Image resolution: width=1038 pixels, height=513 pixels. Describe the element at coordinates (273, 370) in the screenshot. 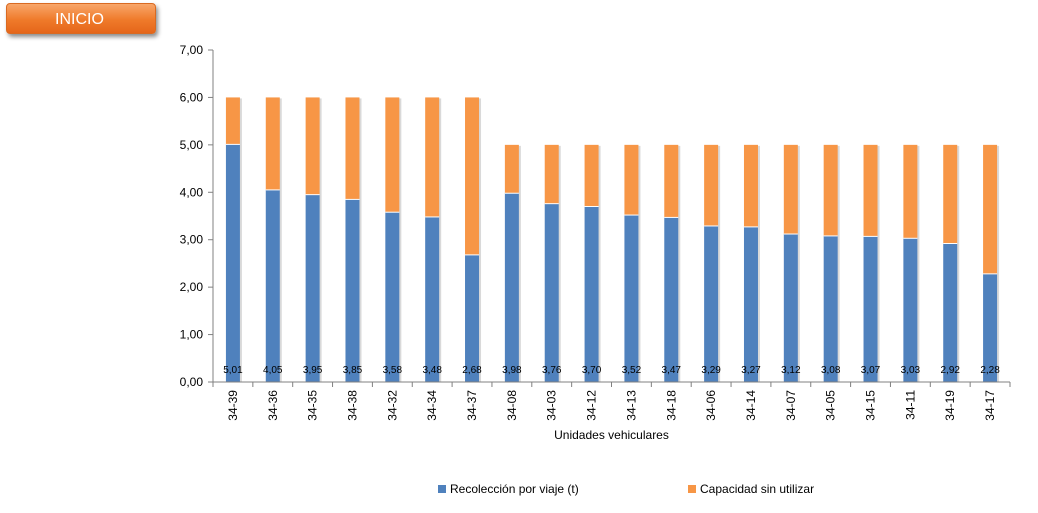

I see `data-label: 4,05` at that location.